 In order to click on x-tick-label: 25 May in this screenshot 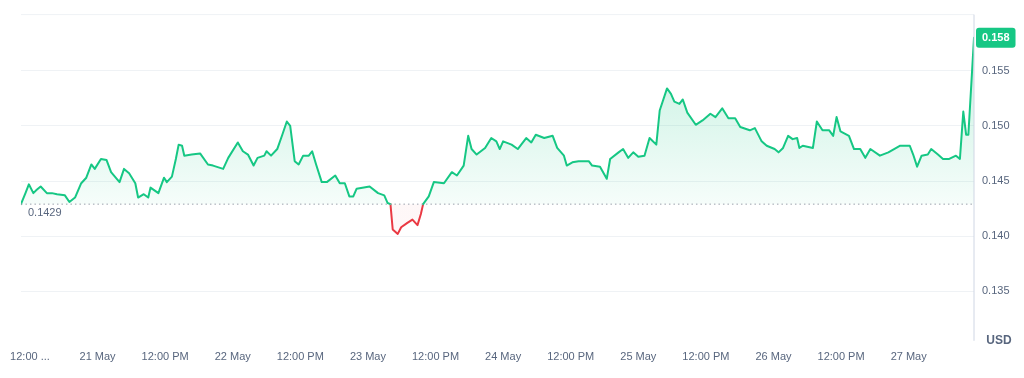, I will do `click(638, 356)`.